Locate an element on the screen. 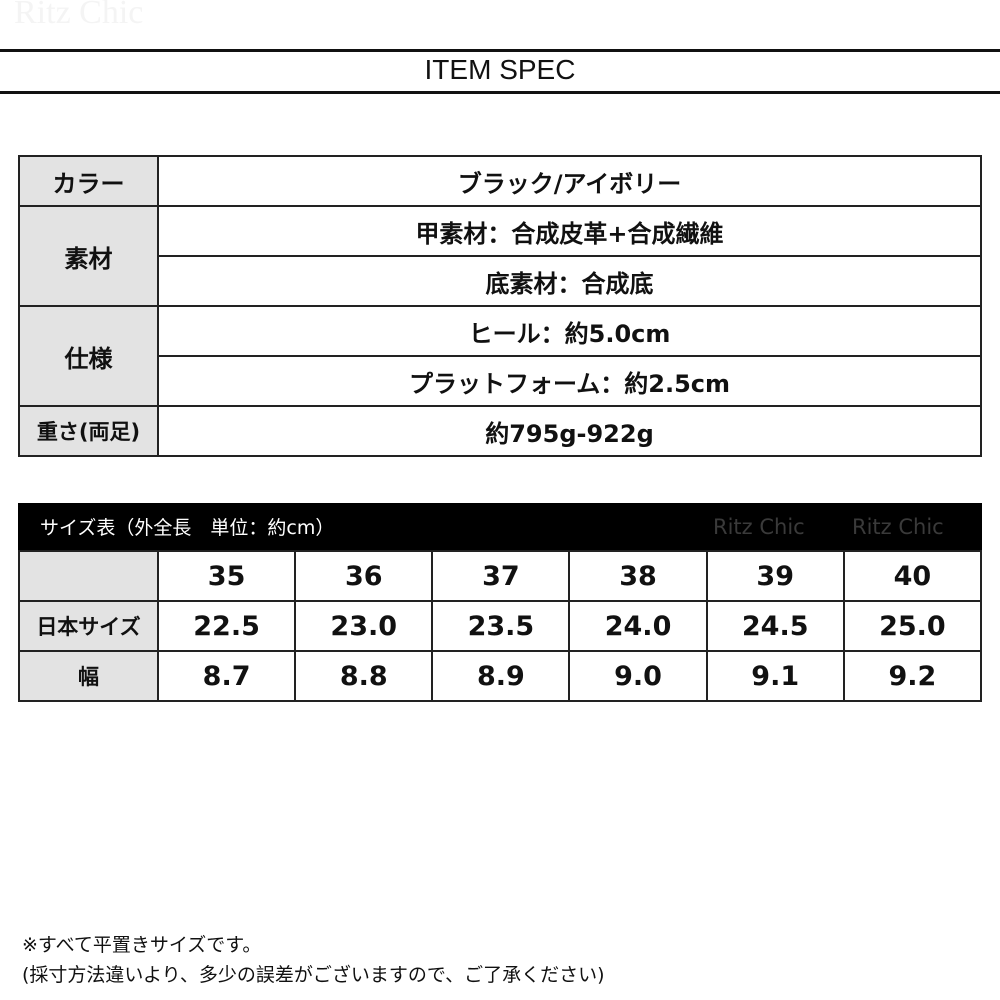 The width and height of the screenshot is (1000, 1000). width-cell: 8.9 is located at coordinates (501, 676).